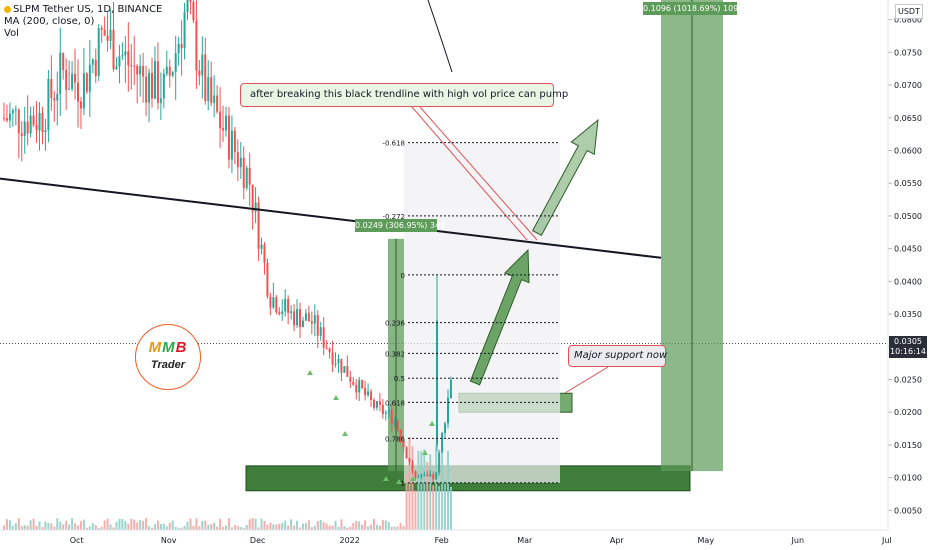 This screenshot has width=932, height=550. What do you see at coordinates (908, 20) in the screenshot?
I see `y-tick-label: 0.0800` at bounding box center [908, 20].